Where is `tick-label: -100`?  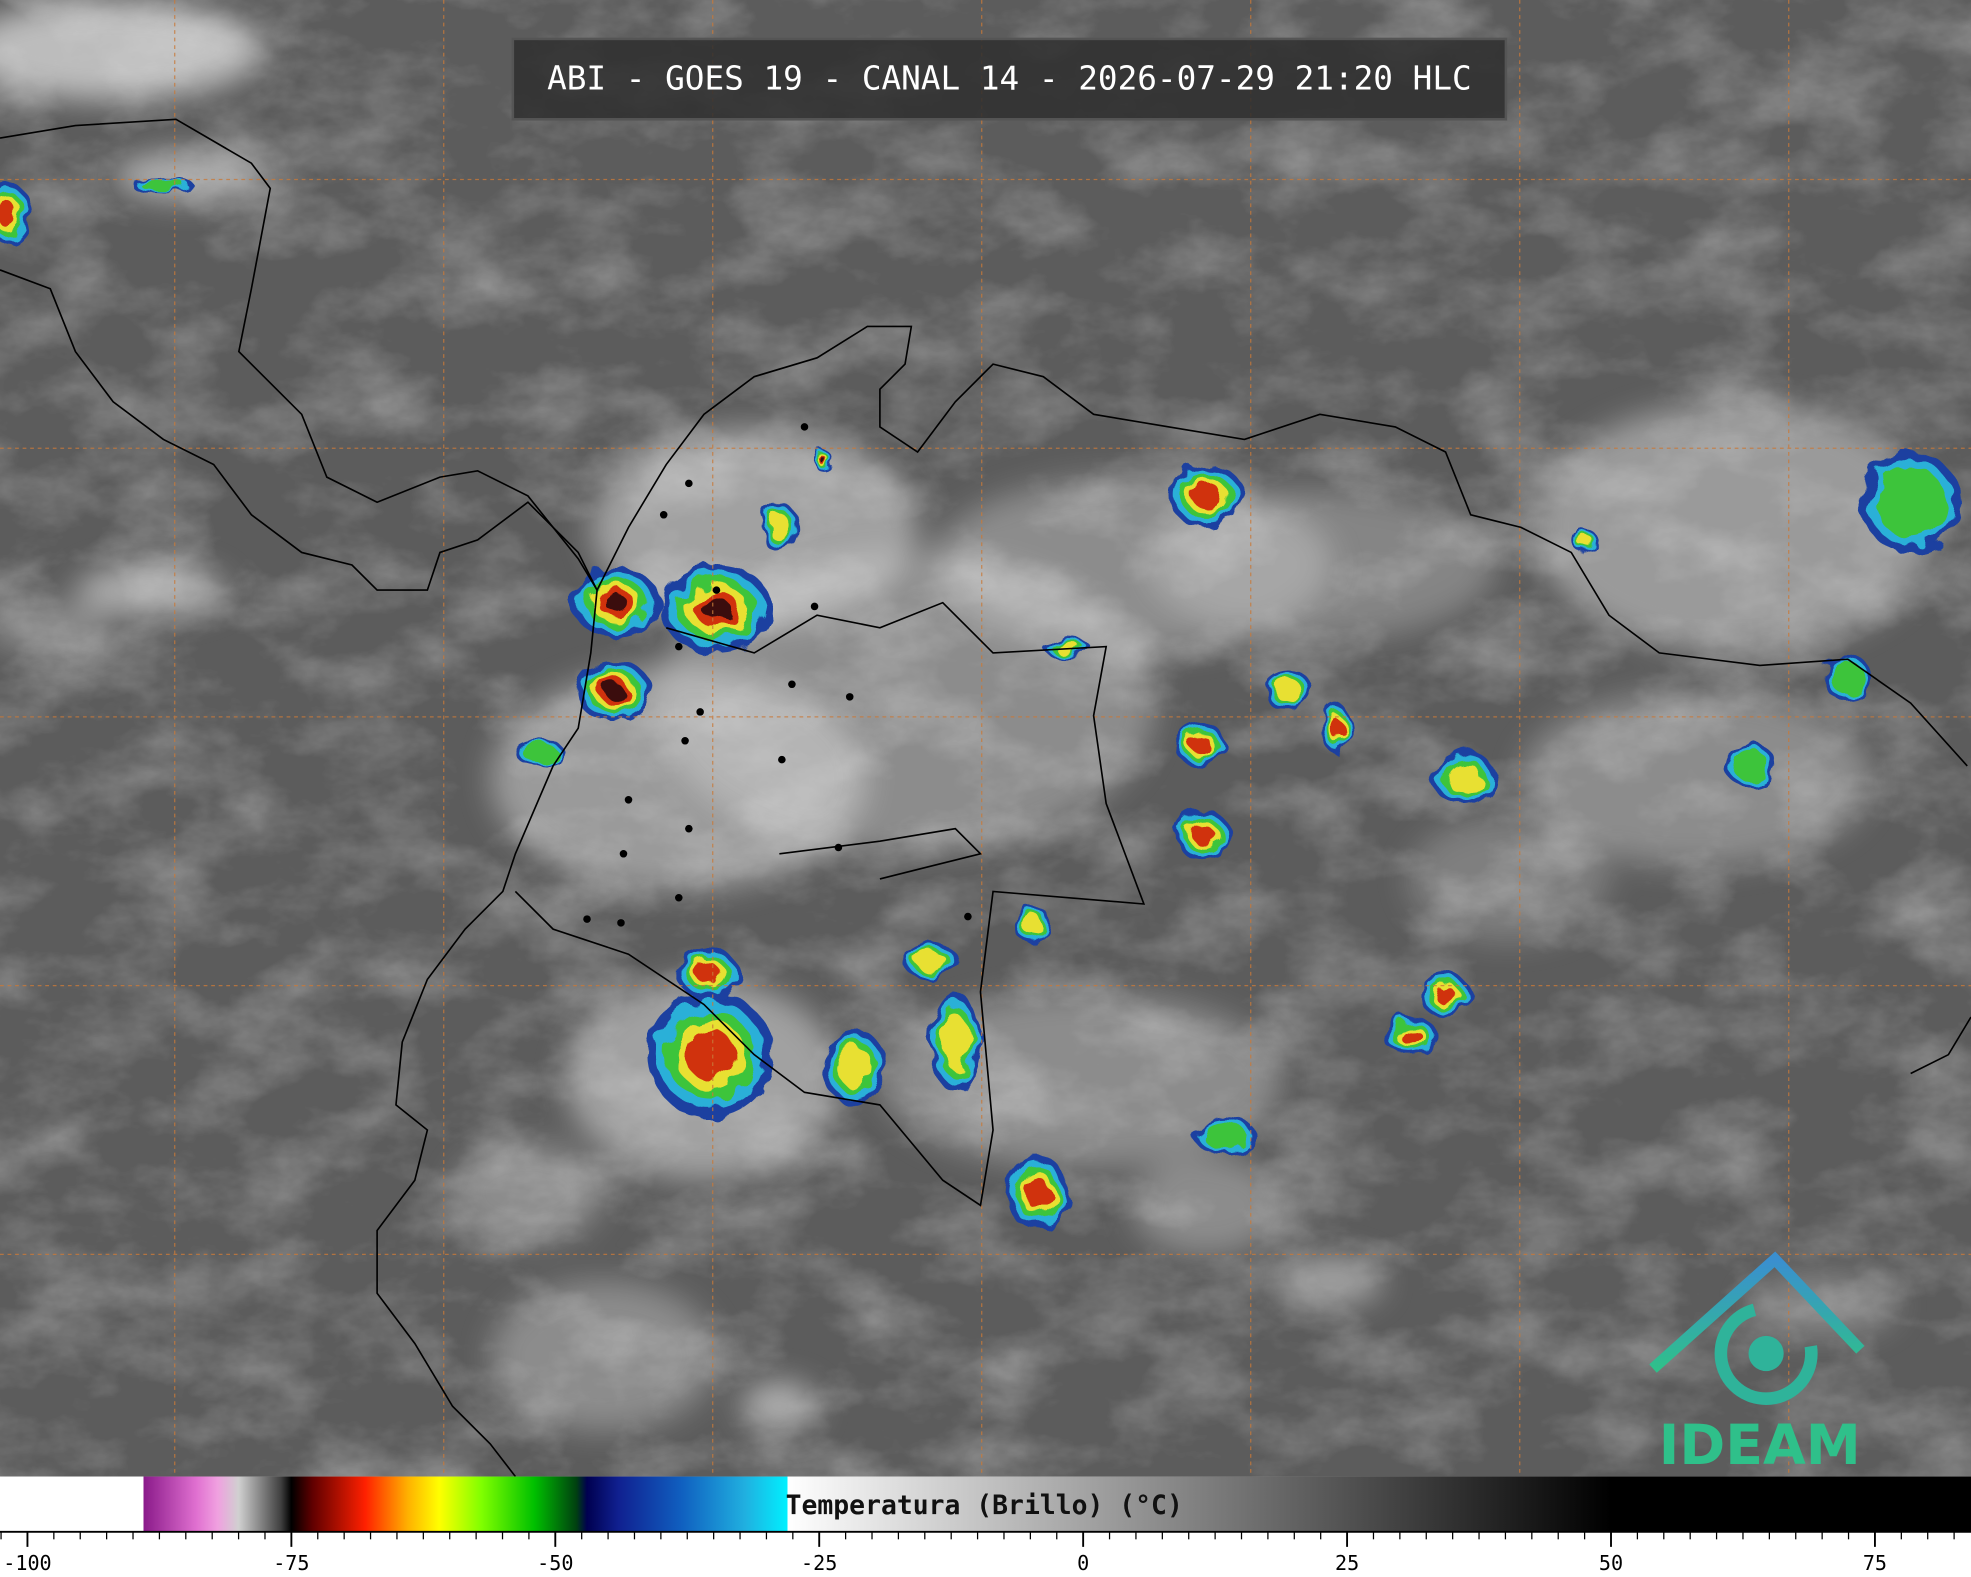 tick-label: -100 is located at coordinates (27, 1563).